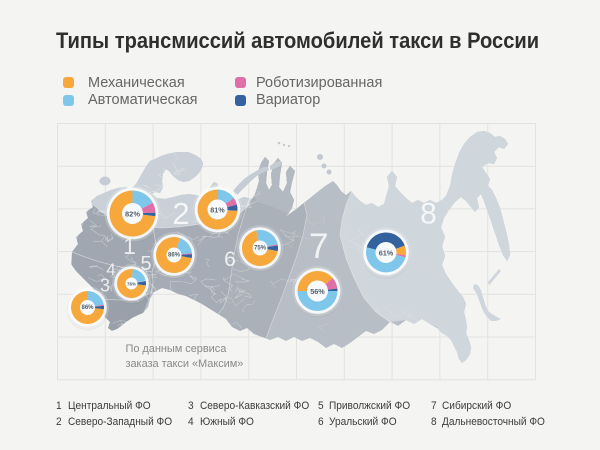  I want to click on svg-text: 7, so click(318, 246).